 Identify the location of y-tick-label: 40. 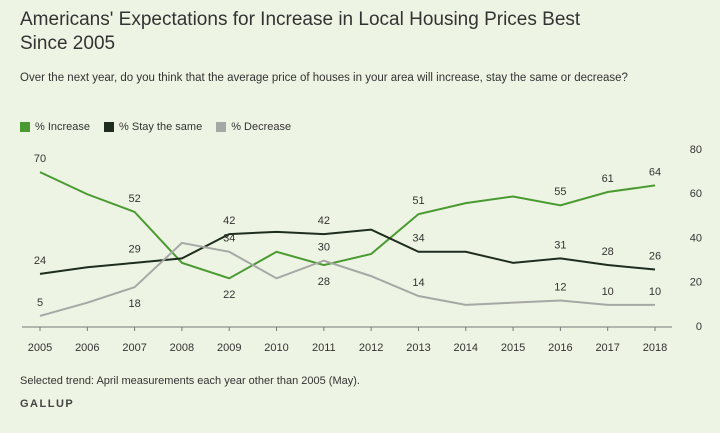
(696, 238).